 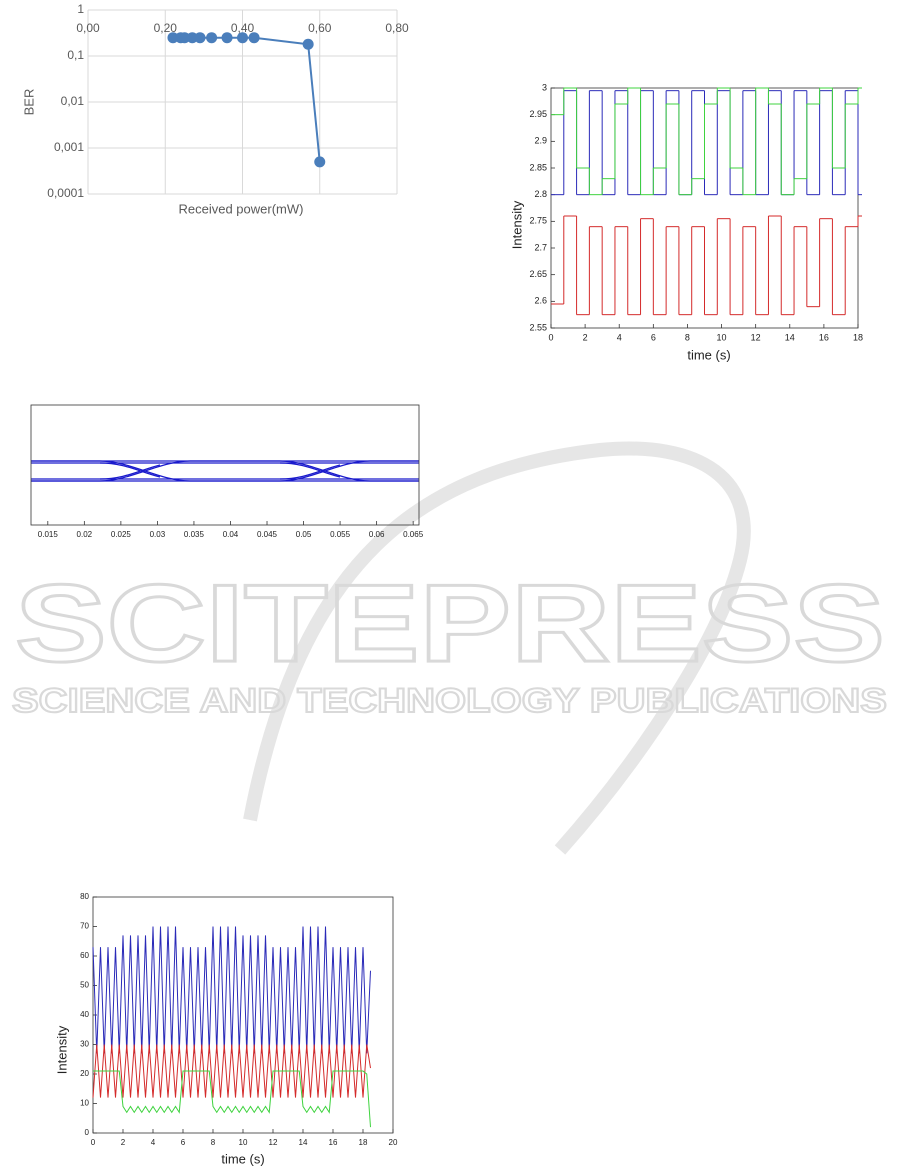 I want to click on y-tick-label: 10, so click(x=84, y=1103).